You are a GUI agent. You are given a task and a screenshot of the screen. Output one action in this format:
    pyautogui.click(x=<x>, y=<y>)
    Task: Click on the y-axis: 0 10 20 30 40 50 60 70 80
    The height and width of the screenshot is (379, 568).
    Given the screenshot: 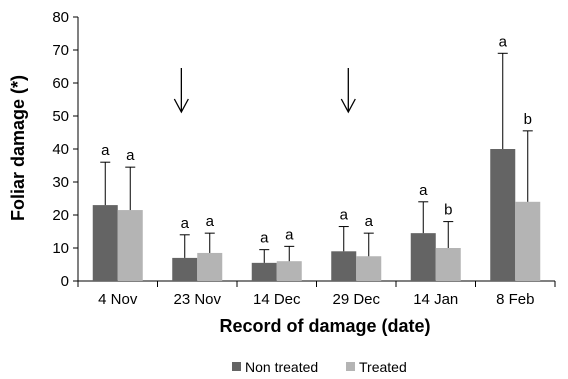 What is the action you would take?
    pyautogui.click(x=65, y=149)
    